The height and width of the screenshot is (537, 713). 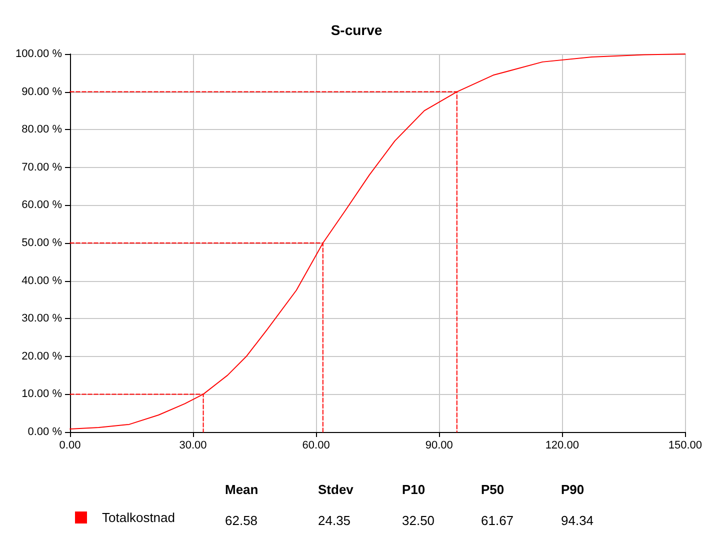 What do you see at coordinates (241, 489) in the screenshot?
I see `text: Mean` at bounding box center [241, 489].